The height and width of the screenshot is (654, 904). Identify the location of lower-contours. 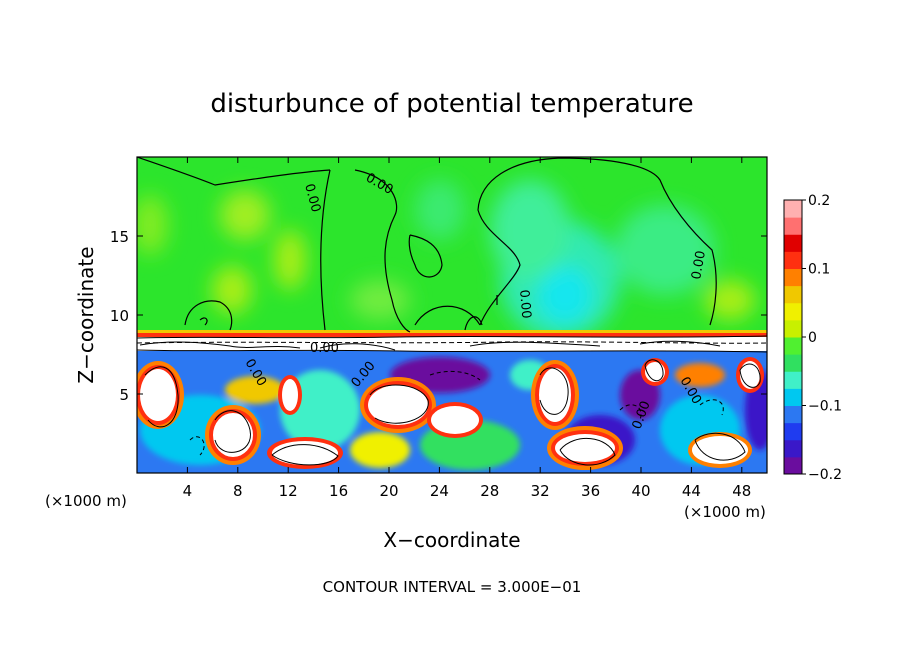
(452, 412).